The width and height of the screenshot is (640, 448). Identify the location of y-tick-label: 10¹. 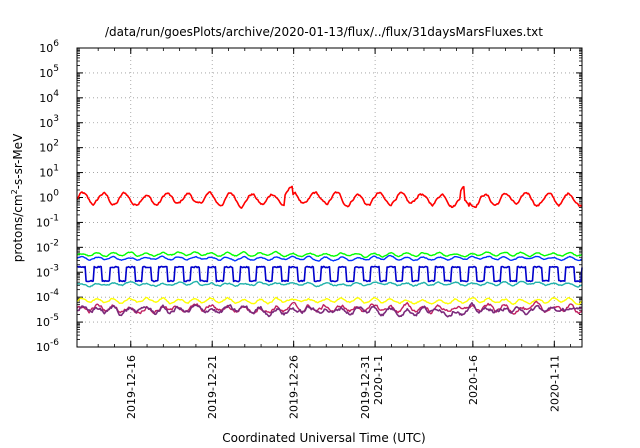
(49, 172).